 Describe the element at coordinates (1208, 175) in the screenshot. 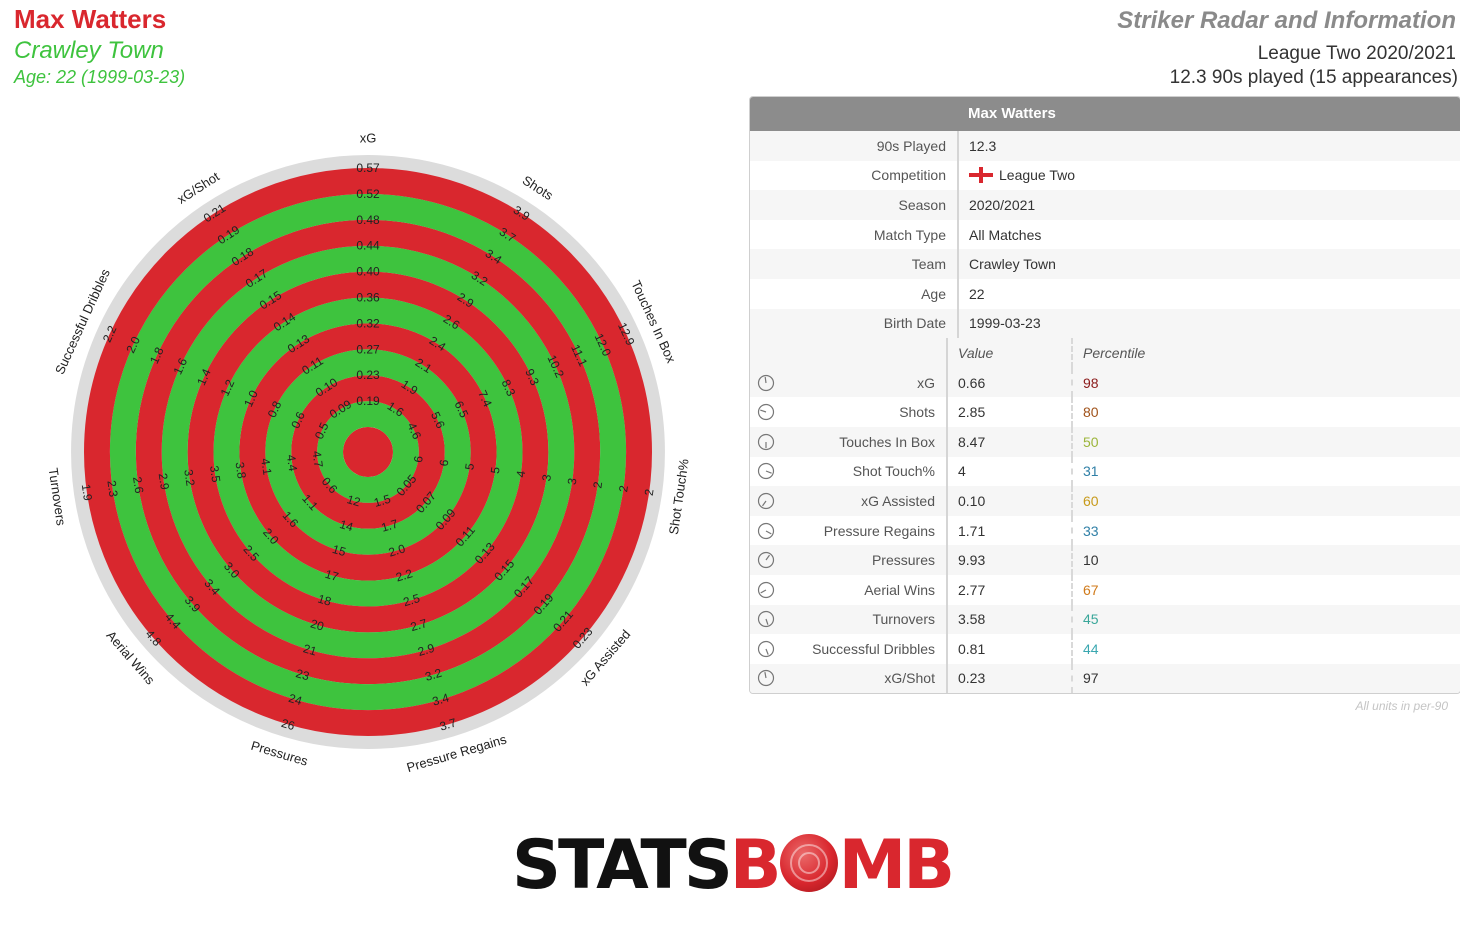

I see `info-value: League Two` at that location.